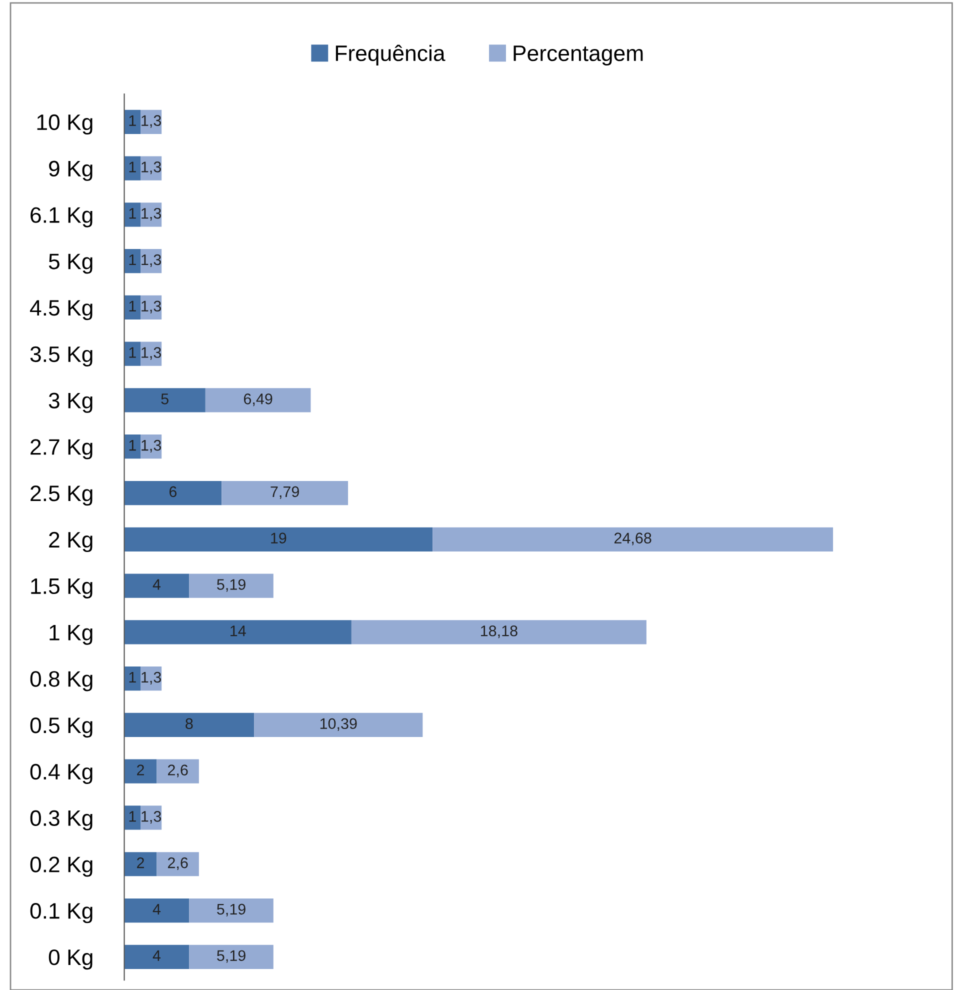 Image resolution: width=956 pixels, height=990 pixels. Describe the element at coordinates (70, 402) in the screenshot. I see `y-tick-label: 3 Kg` at that location.